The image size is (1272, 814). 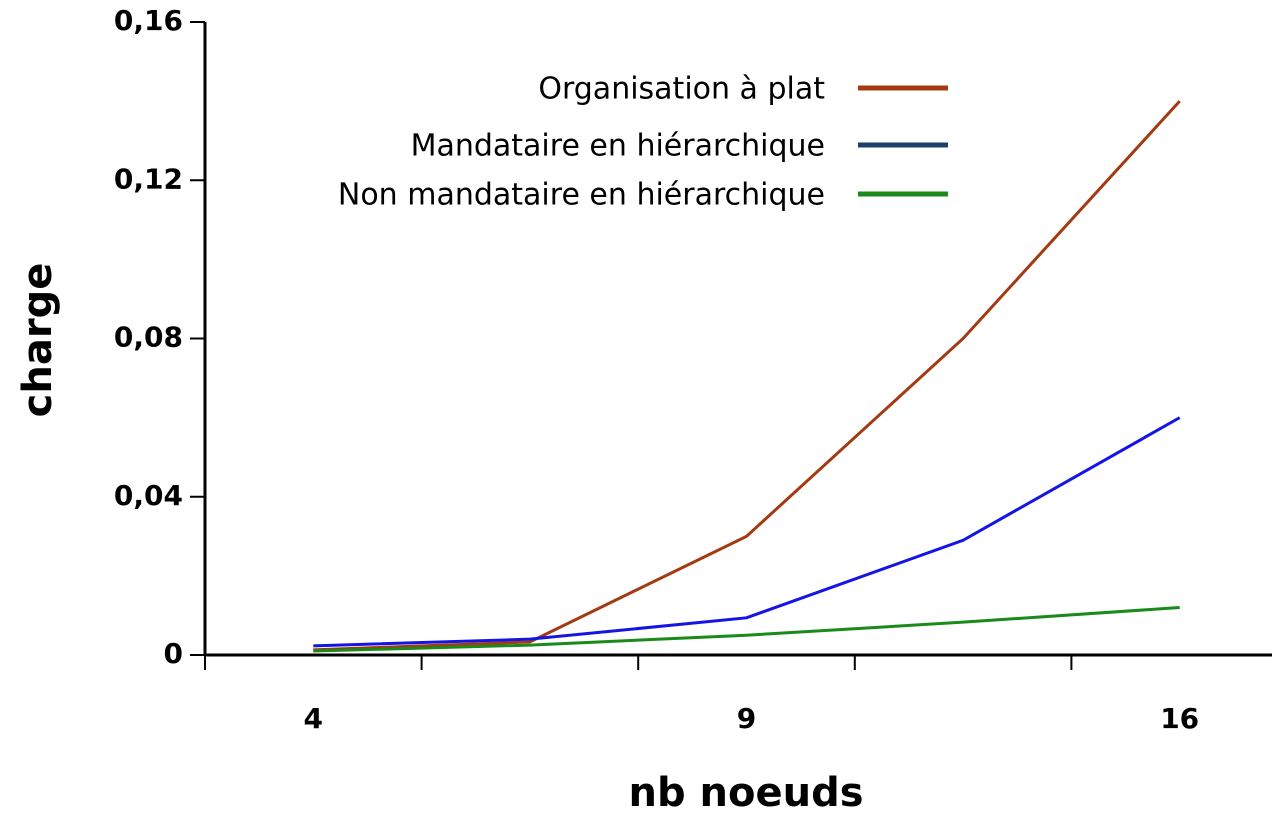 I want to click on y-tick-label: 0, so click(x=173, y=653).